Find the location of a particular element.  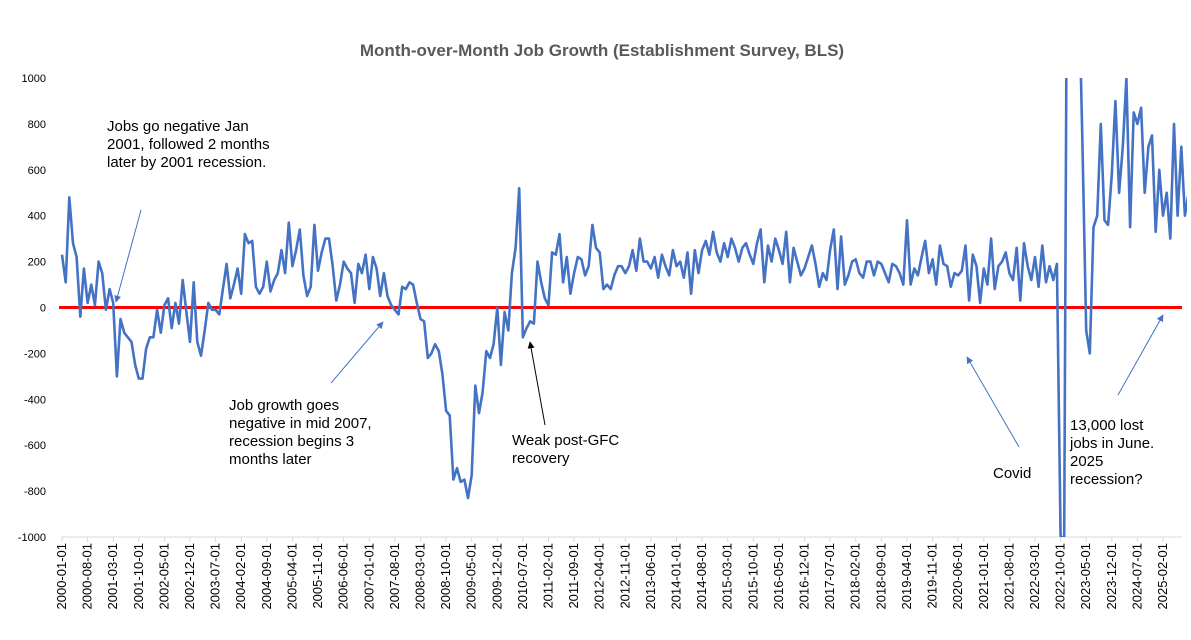

y-tick-label: 1000 is located at coordinates (34, 79).